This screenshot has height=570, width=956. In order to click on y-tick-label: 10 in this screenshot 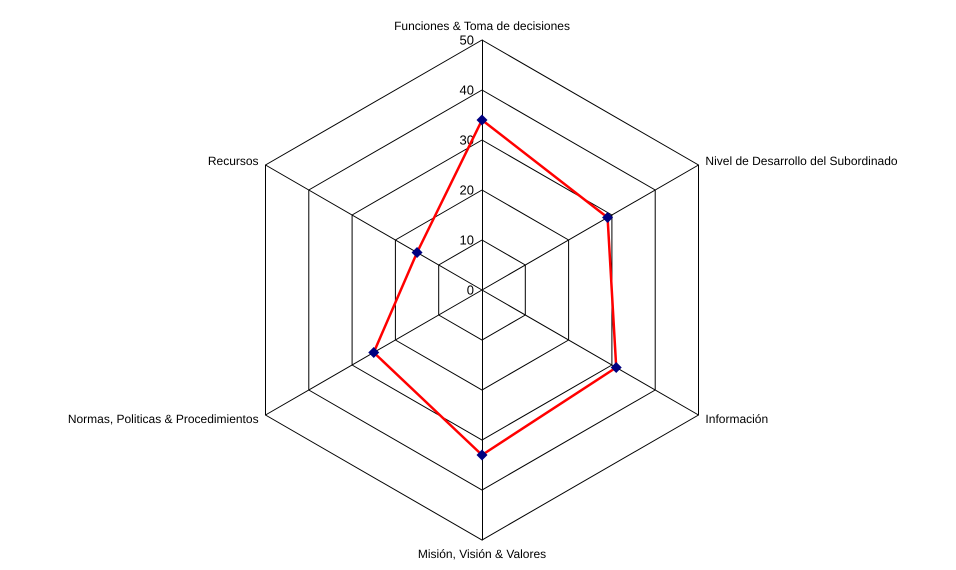, I will do `click(467, 240)`.